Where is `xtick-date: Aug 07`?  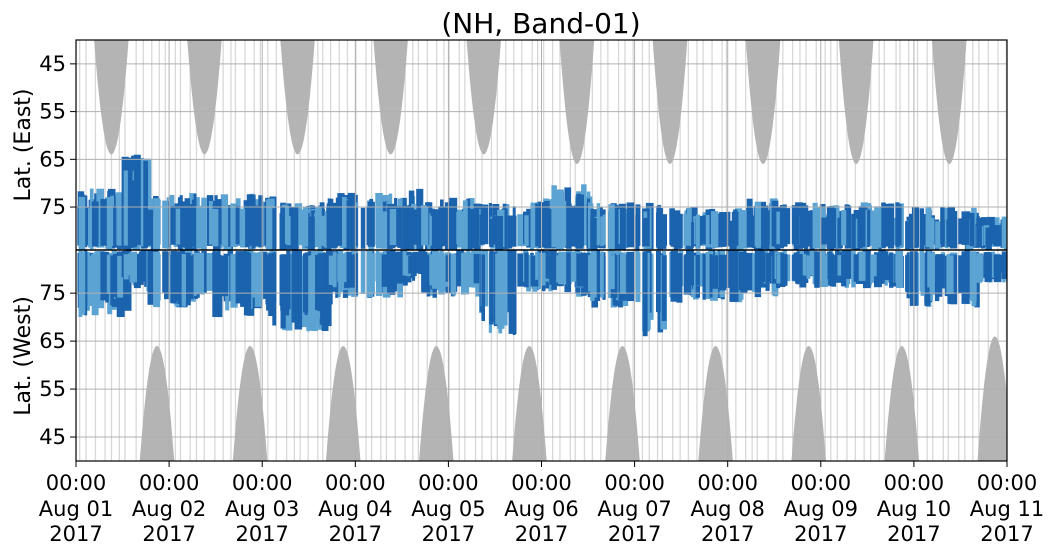
xtick-date: Aug 07 is located at coordinates (634, 509).